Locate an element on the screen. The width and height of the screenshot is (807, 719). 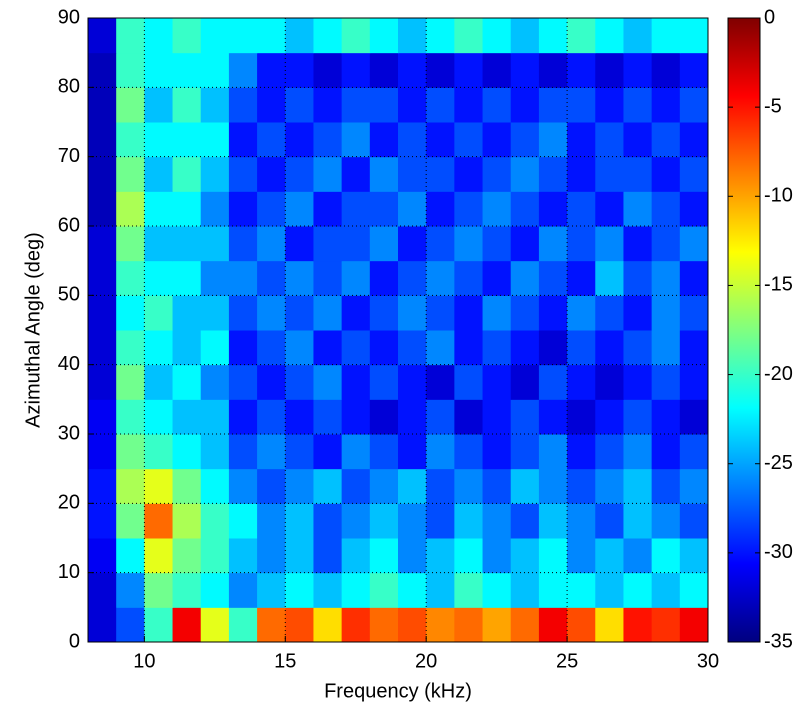
colorbar-tick-label: -35 is located at coordinates (778, 641).